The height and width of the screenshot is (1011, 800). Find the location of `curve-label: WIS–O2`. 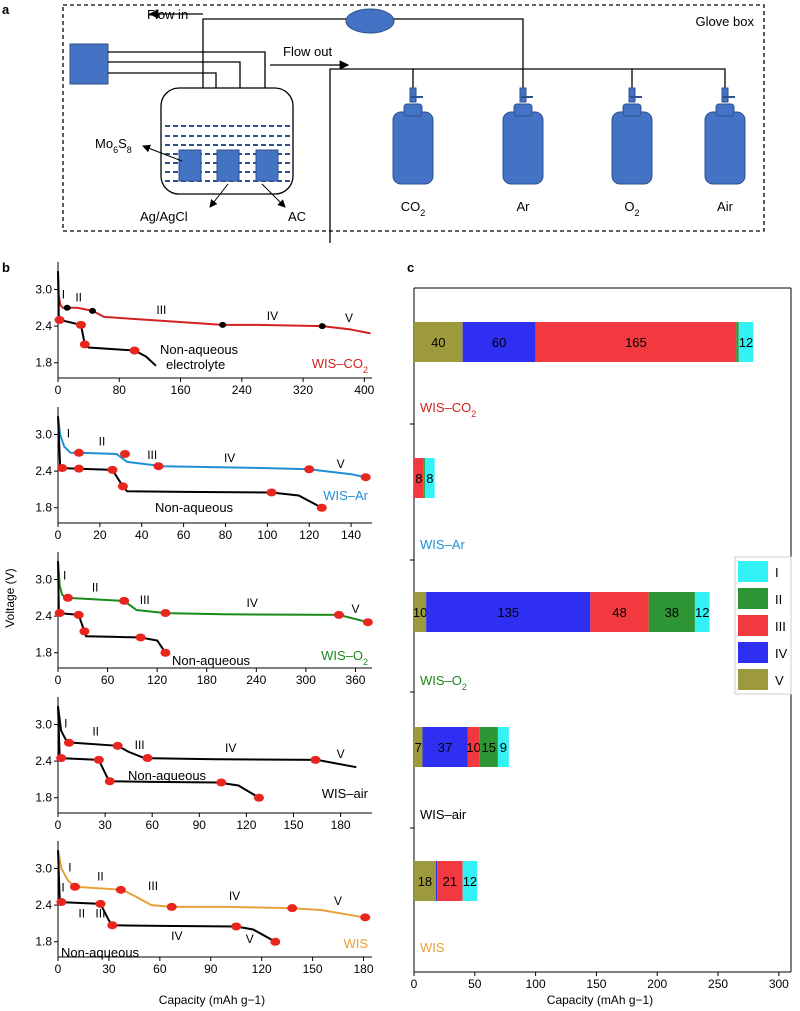

curve-label: WIS–O2 is located at coordinates (344, 657).